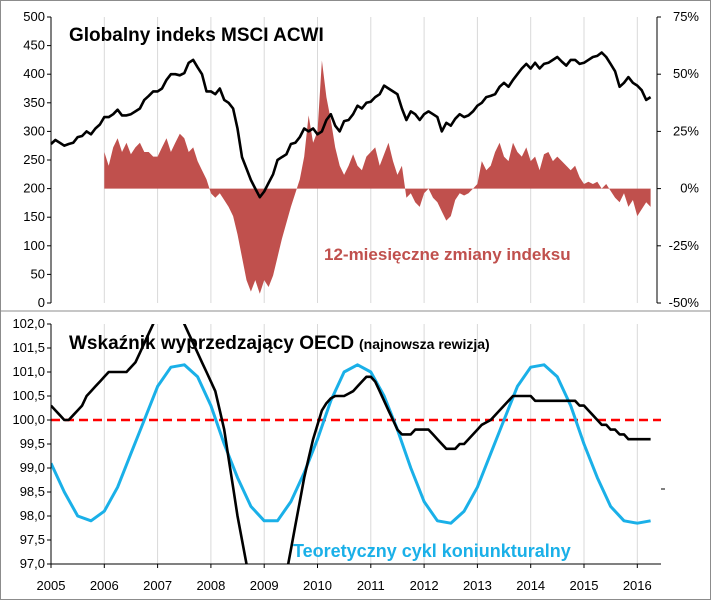  What do you see at coordinates (637, 585) in the screenshot?
I see `bottom-x-tick: 2016` at bounding box center [637, 585].